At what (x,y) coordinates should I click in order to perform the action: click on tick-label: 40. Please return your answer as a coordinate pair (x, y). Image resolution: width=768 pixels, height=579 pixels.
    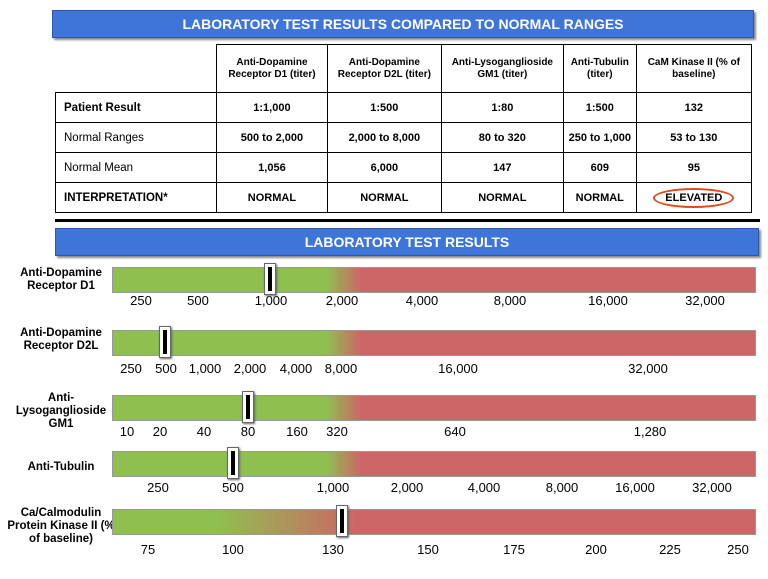
    Looking at the image, I should click on (204, 431).